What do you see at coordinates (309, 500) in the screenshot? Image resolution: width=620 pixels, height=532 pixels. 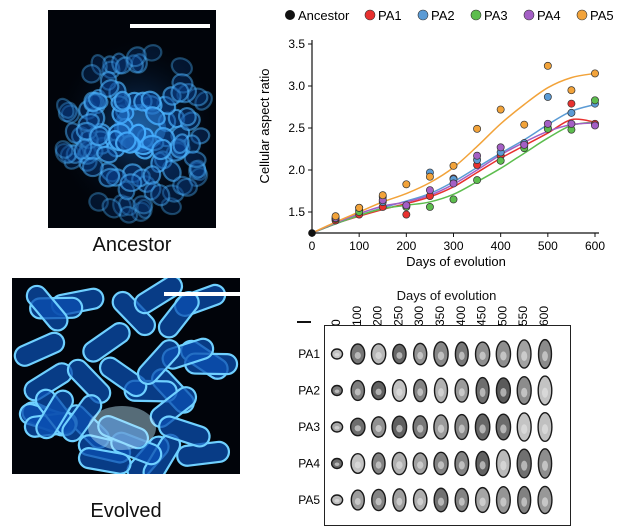 I see `gallery-row-label: PA5` at bounding box center [309, 500].